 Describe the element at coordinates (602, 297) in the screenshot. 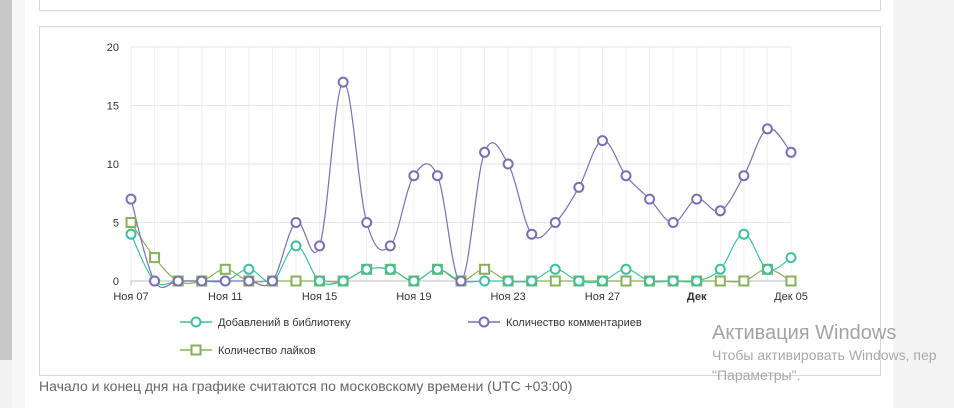

I see `x-tick-label: Ноя 27` at that location.